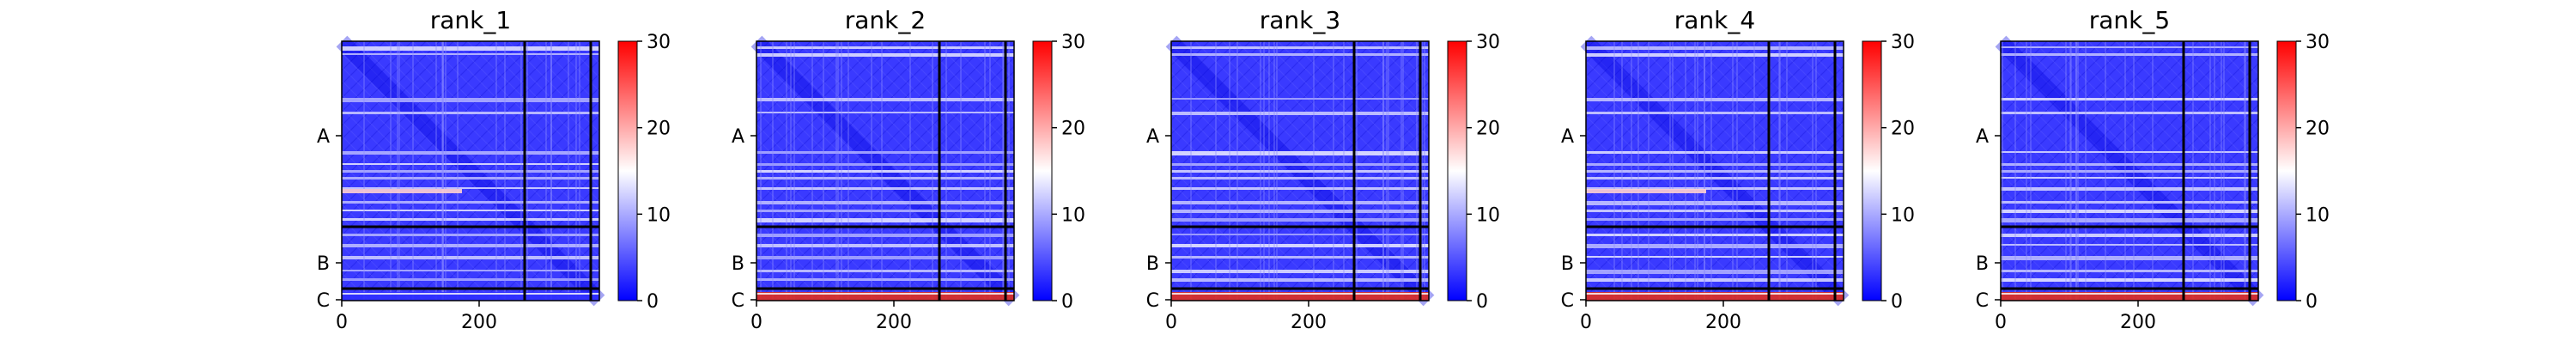 This screenshot has width=2576, height=347. I want to click on x-tick-label: 200, so click(894, 322).